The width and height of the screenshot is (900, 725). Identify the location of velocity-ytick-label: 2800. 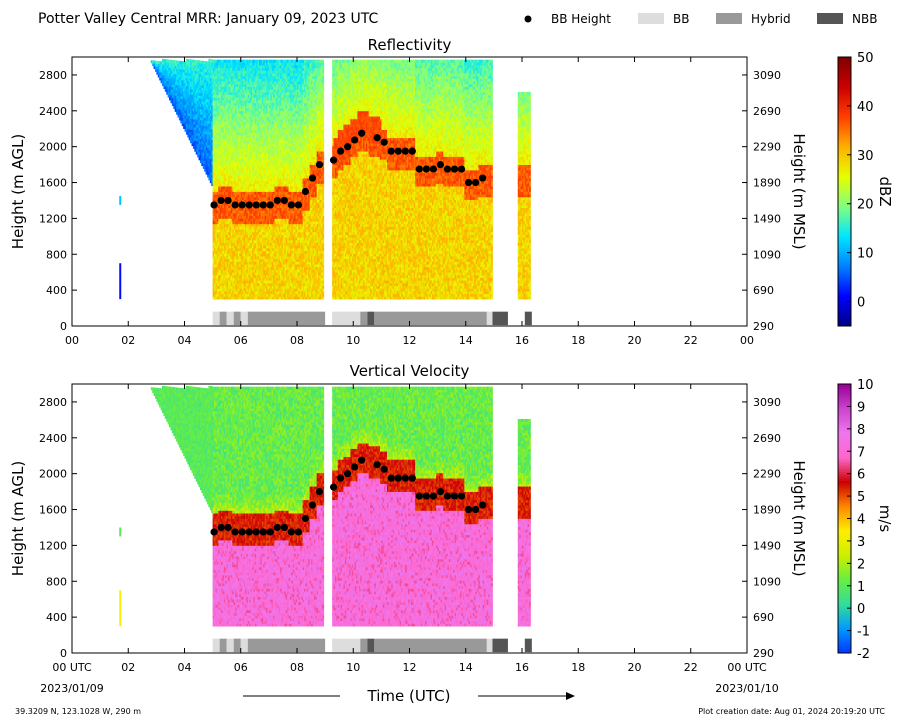
(53, 402).